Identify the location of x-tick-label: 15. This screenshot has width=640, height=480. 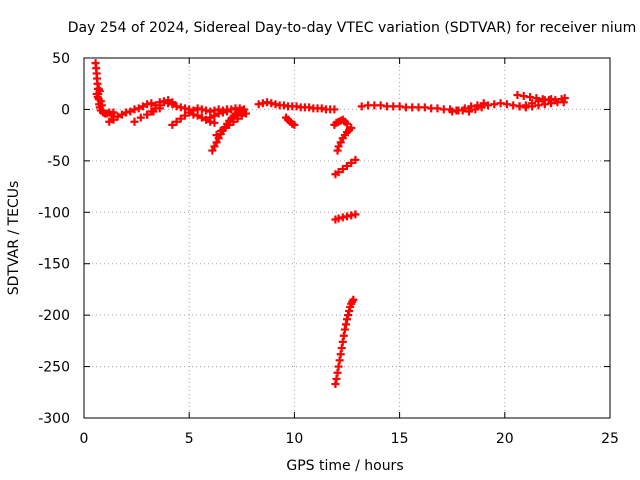
(400, 439).